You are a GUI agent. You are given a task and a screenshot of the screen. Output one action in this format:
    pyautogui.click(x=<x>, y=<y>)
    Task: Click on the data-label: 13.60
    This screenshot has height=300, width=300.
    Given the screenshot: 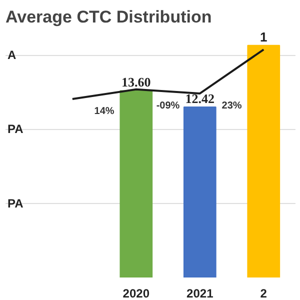 What is the action you would take?
    pyautogui.click(x=136, y=82)
    